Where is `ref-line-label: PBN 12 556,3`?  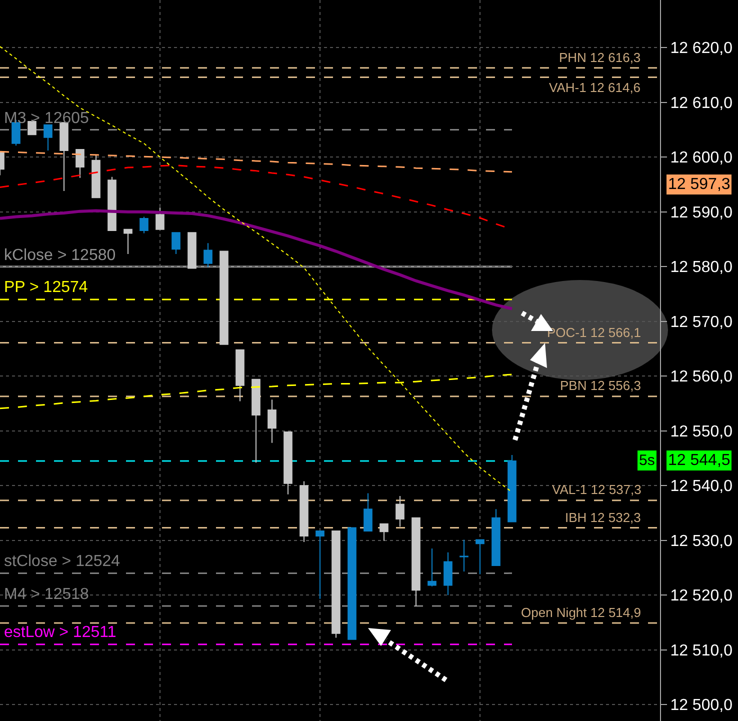
ref-line-label: PBN 12 556,3 is located at coordinates (600, 385).